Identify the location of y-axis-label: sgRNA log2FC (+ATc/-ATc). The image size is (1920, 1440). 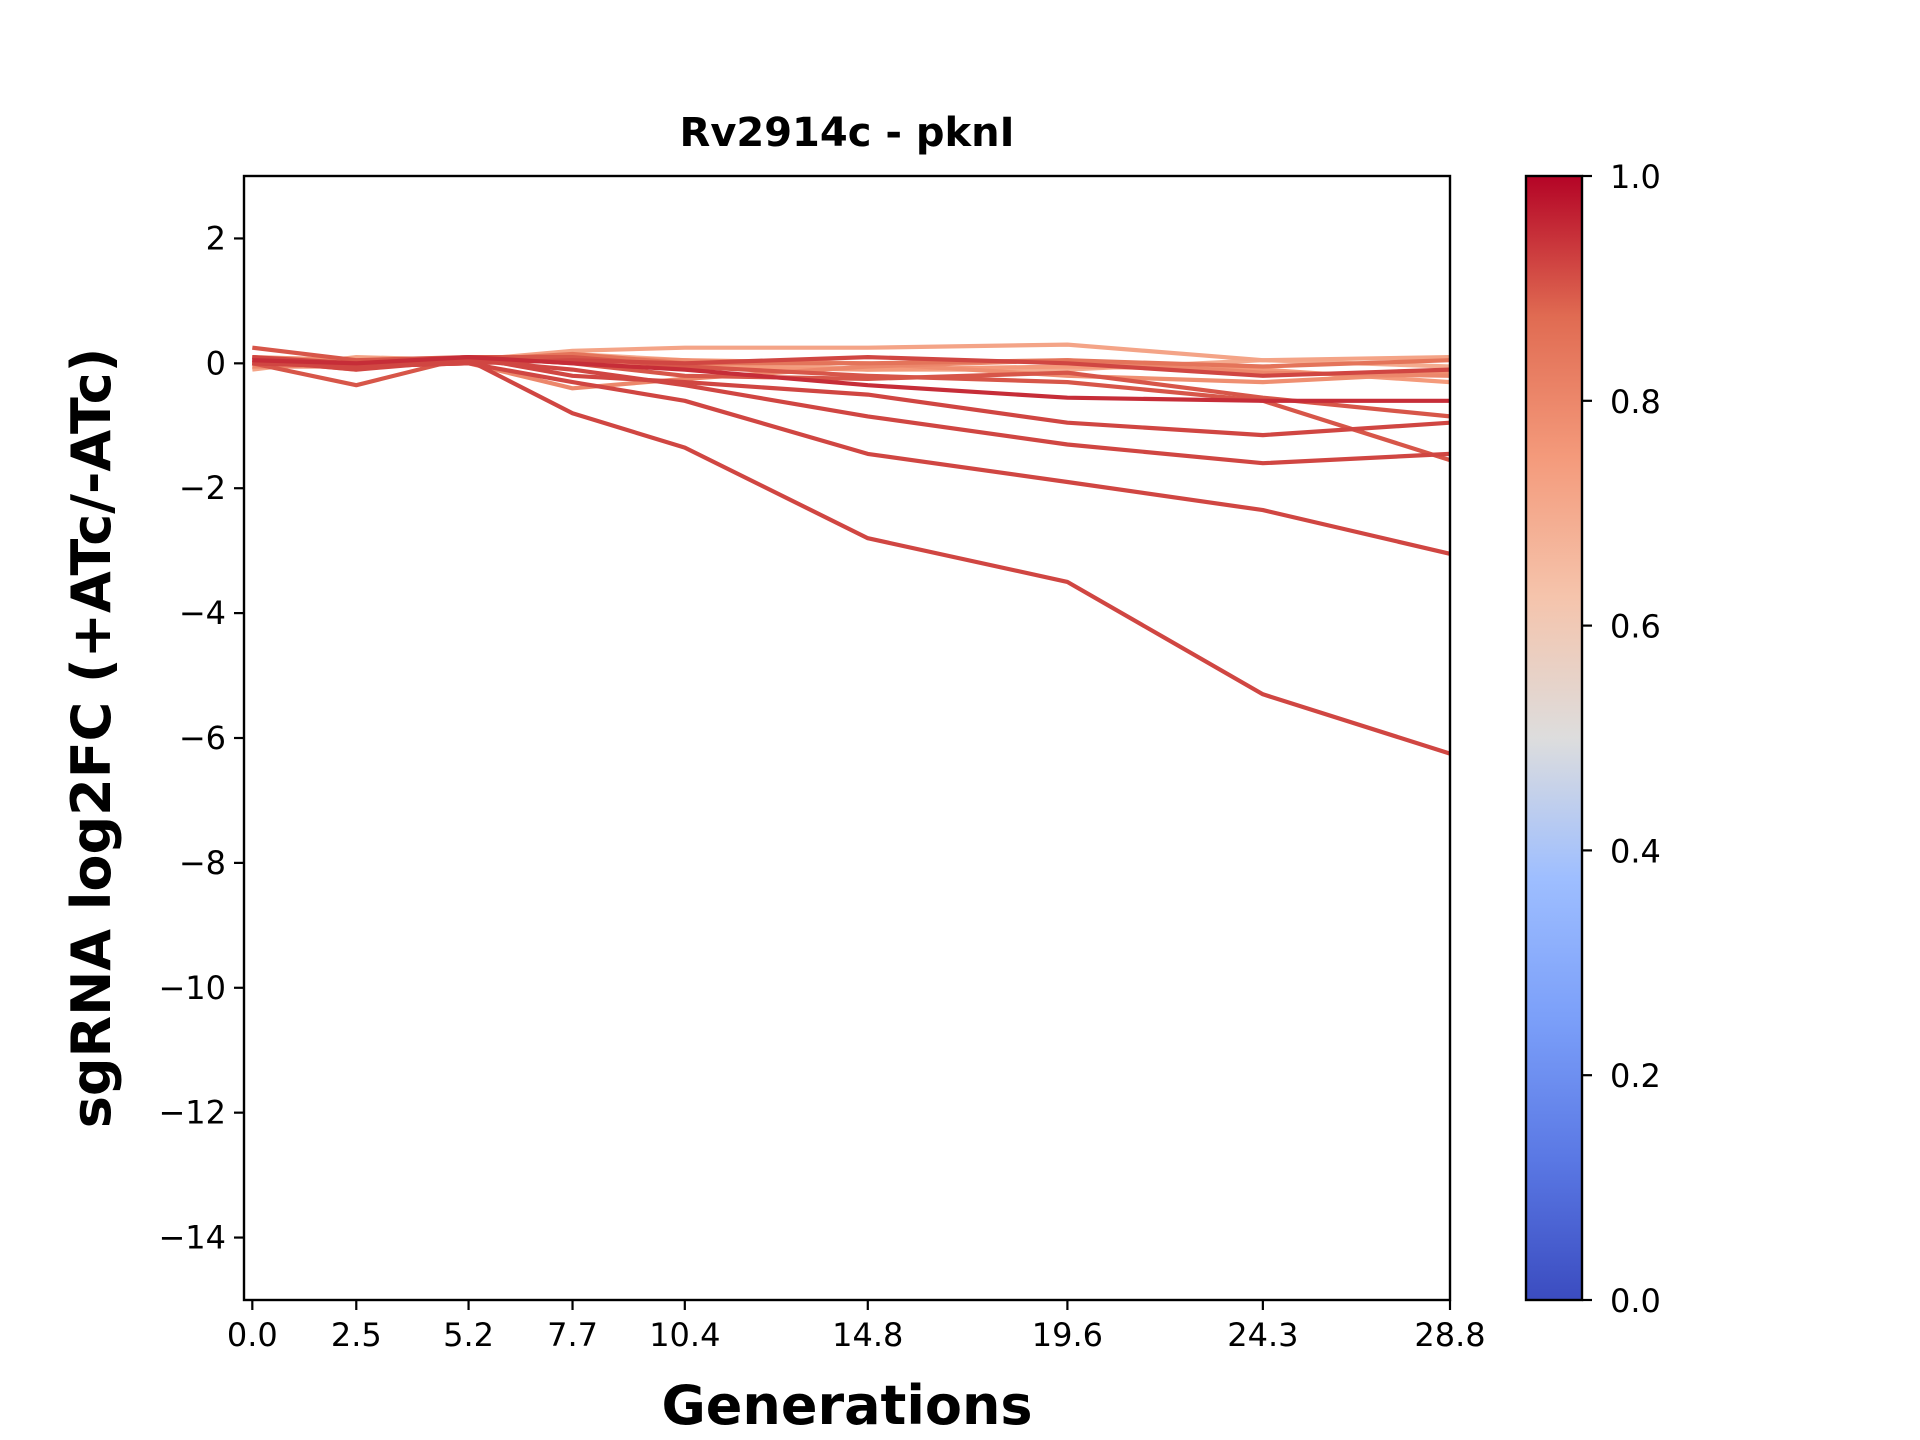
(91, 738).